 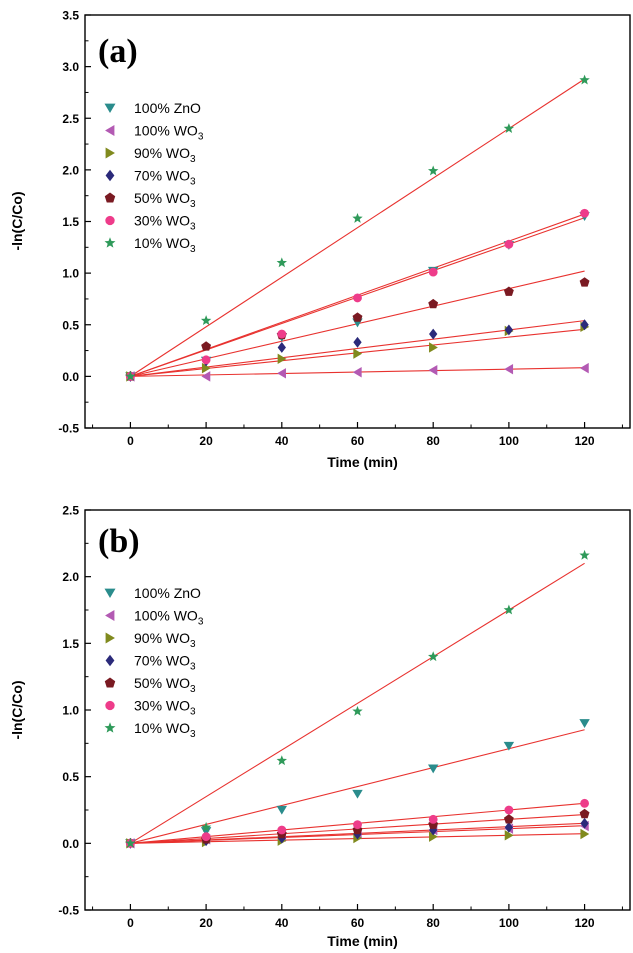 What do you see at coordinates (130, 441) in the screenshot?
I see `x-tick-label: 0` at bounding box center [130, 441].